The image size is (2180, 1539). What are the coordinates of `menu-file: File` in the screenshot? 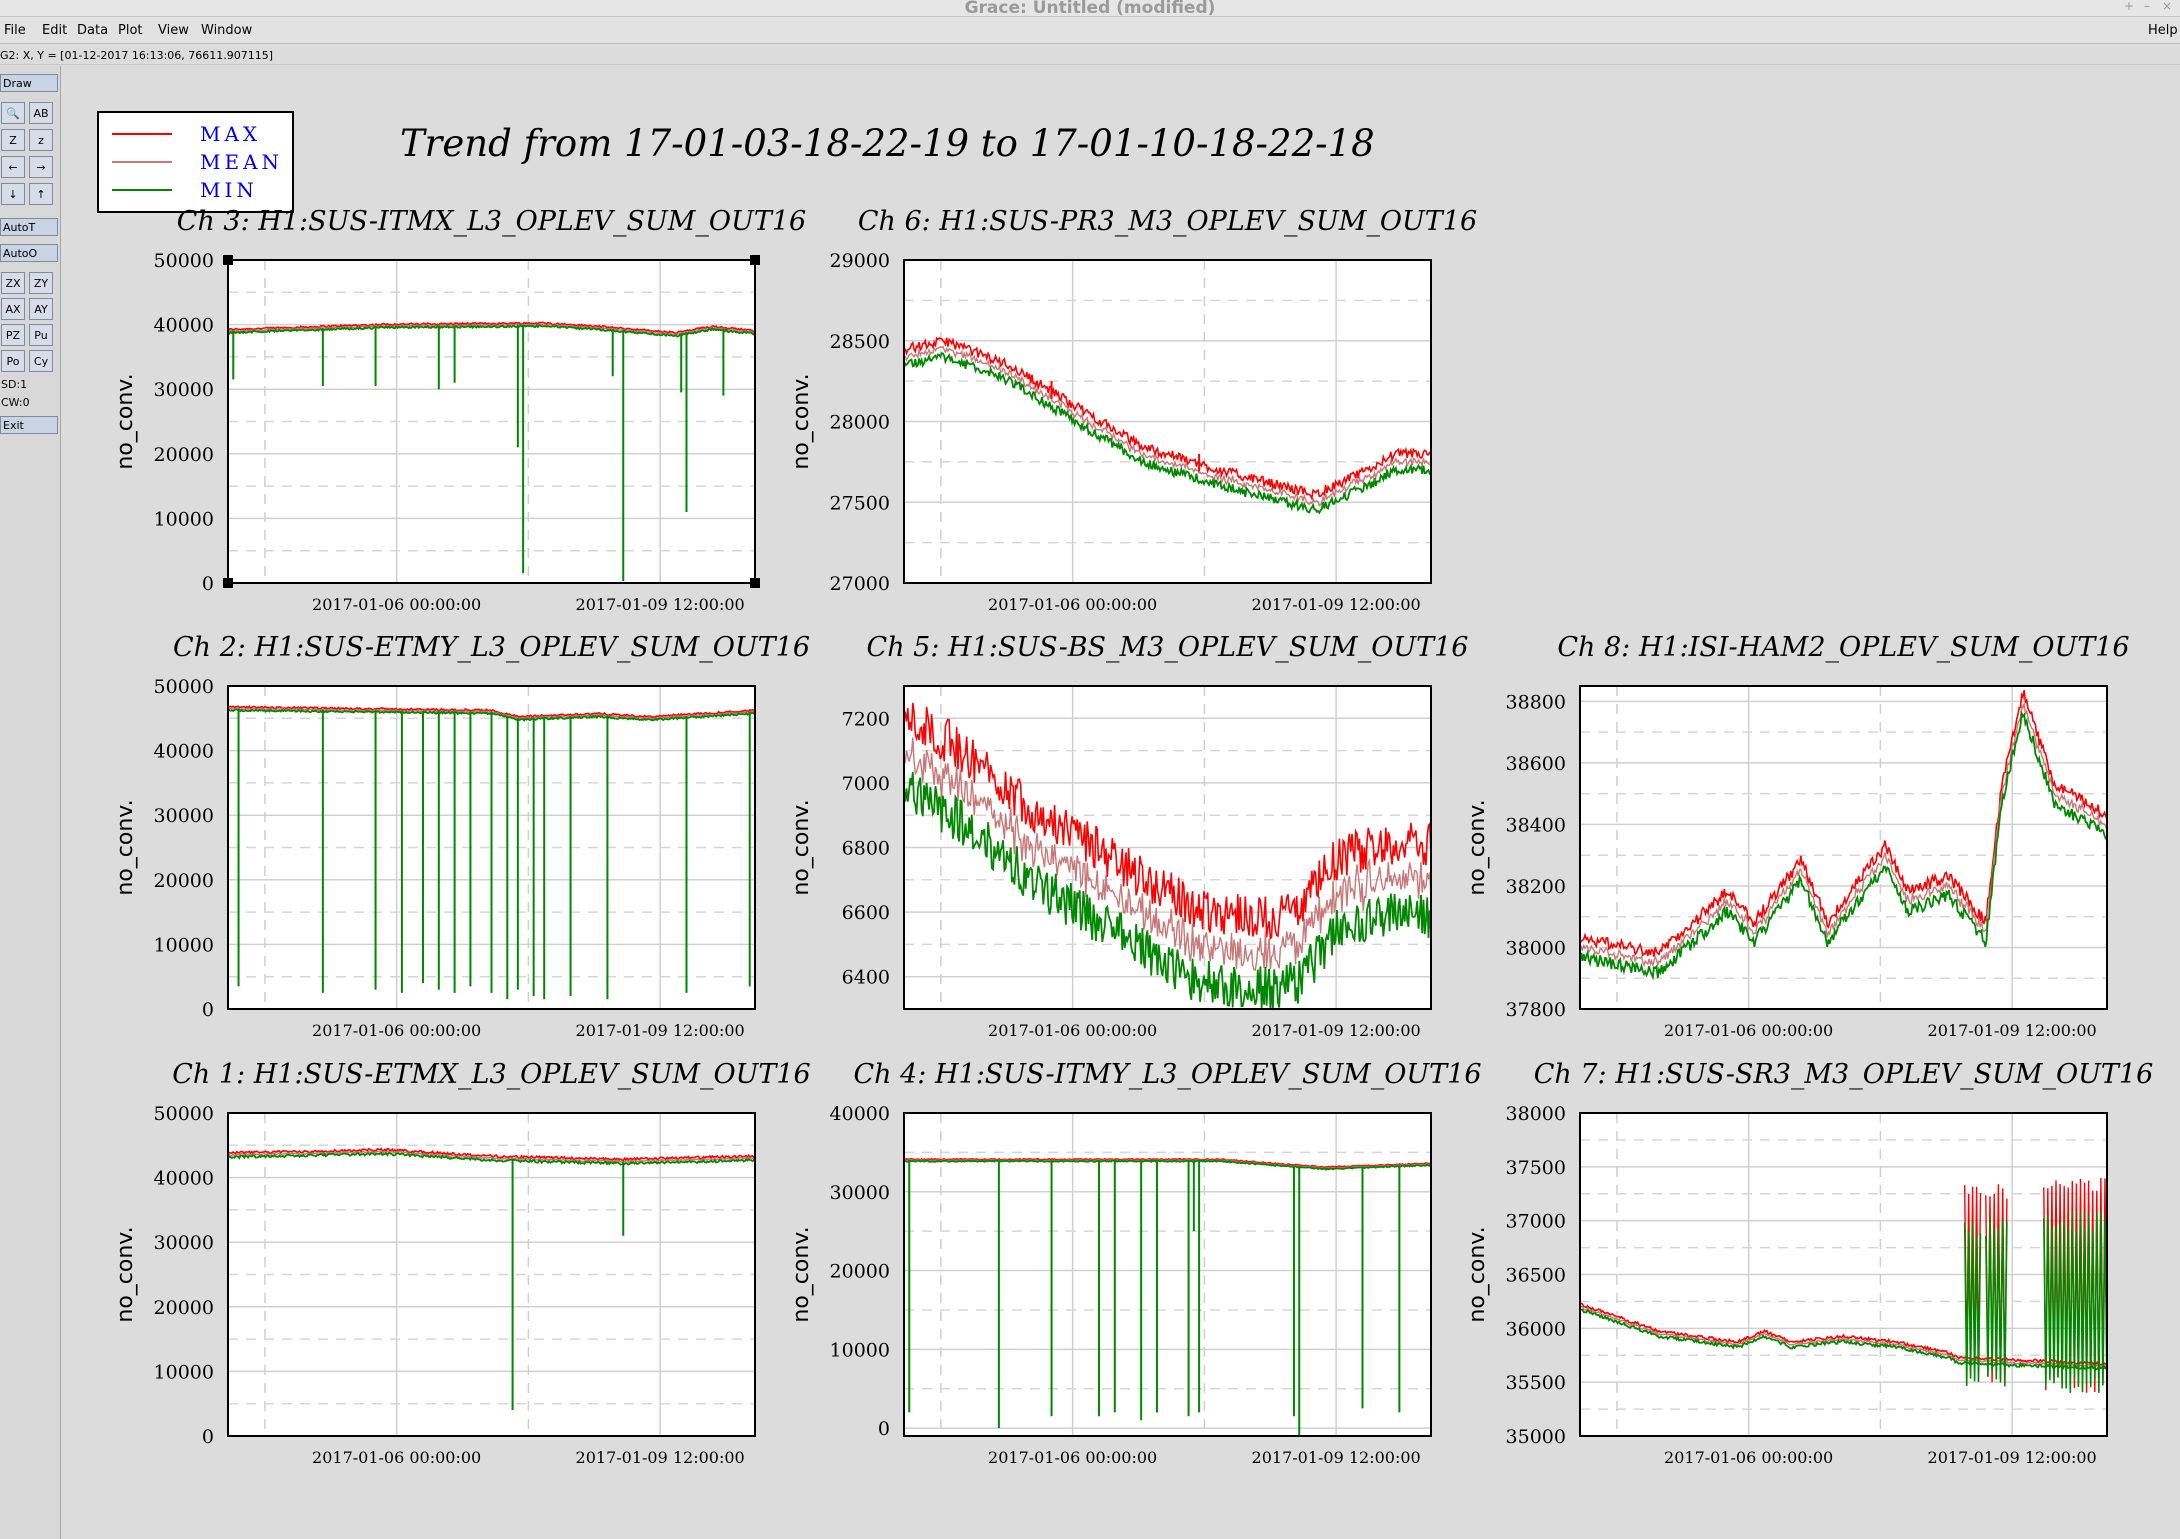 It's located at (15, 30).